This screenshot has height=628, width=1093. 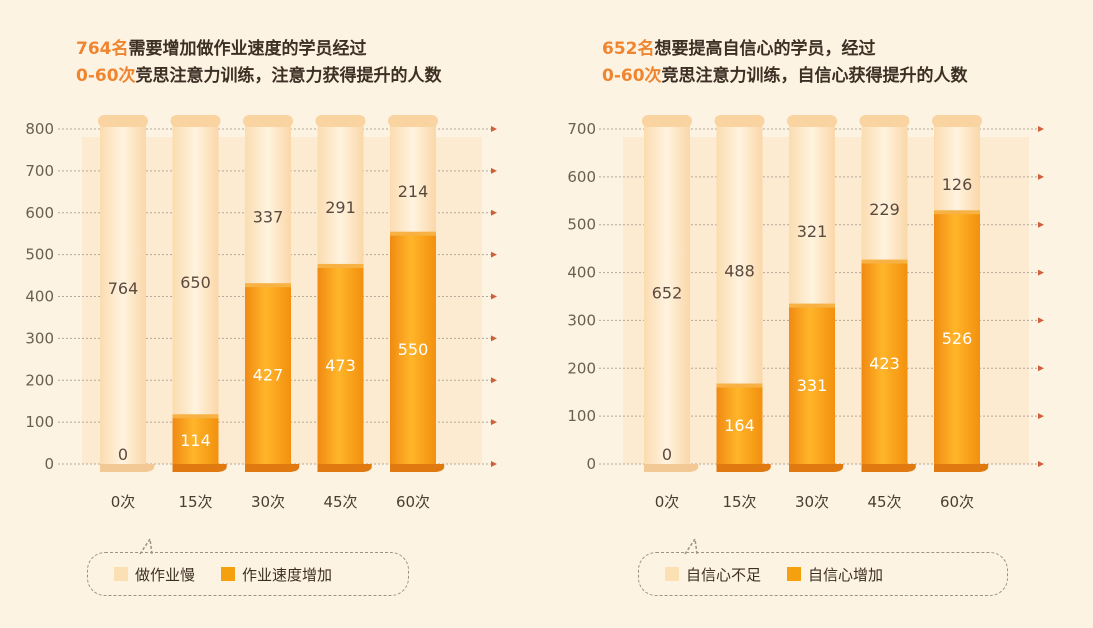 What do you see at coordinates (812, 231) in the screenshot?
I see `value-label-remaining: 321` at bounding box center [812, 231].